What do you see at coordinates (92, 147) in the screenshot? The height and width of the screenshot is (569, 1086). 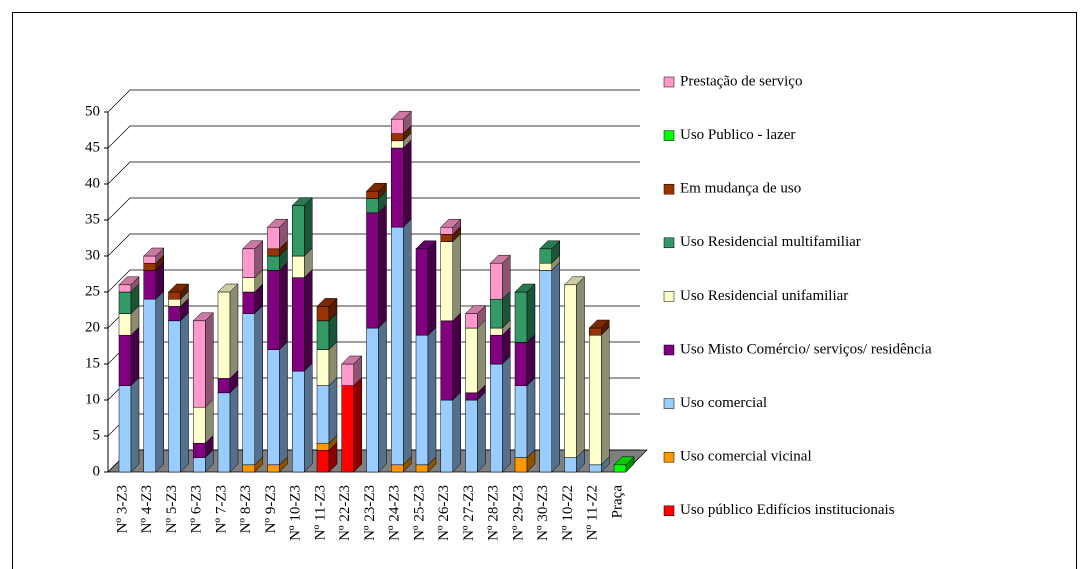 I see `y-tick-label: 45` at bounding box center [92, 147].